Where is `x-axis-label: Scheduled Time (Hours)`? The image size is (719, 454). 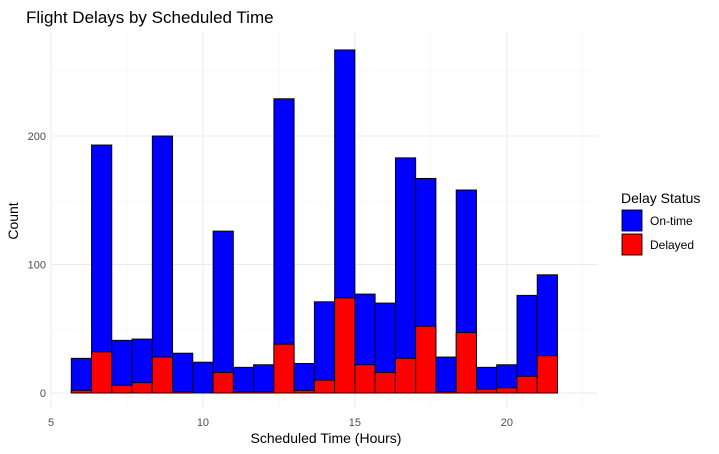
x-axis-label: Scheduled Time (Hours) is located at coordinates (326, 438).